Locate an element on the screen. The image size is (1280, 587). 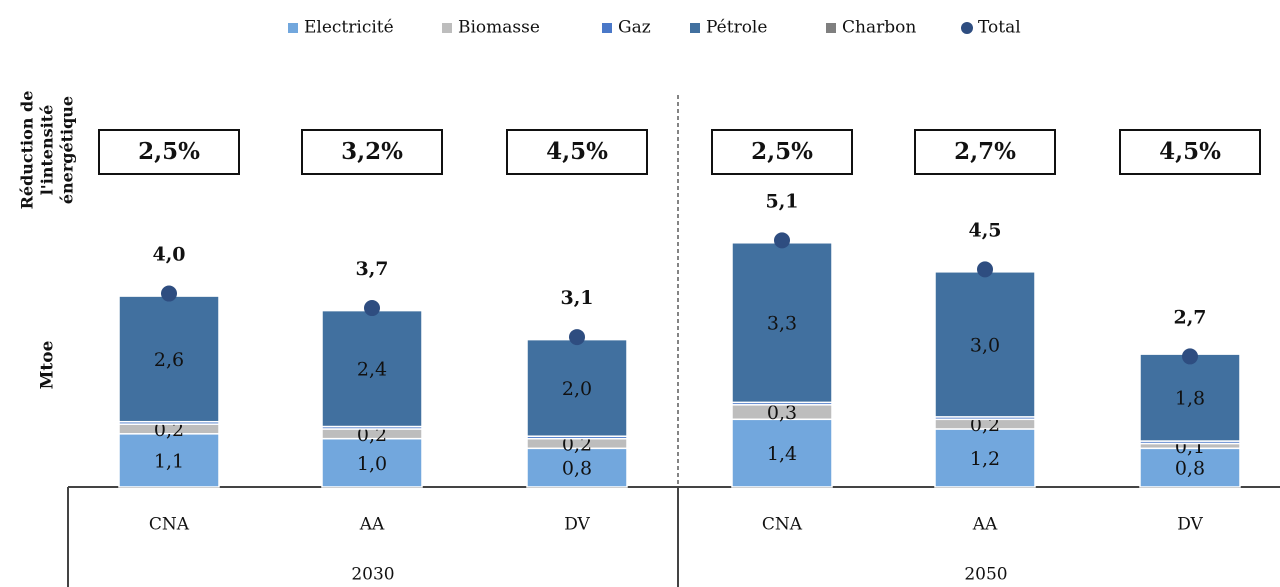
legend-label: Charbon is located at coordinates (879, 28).